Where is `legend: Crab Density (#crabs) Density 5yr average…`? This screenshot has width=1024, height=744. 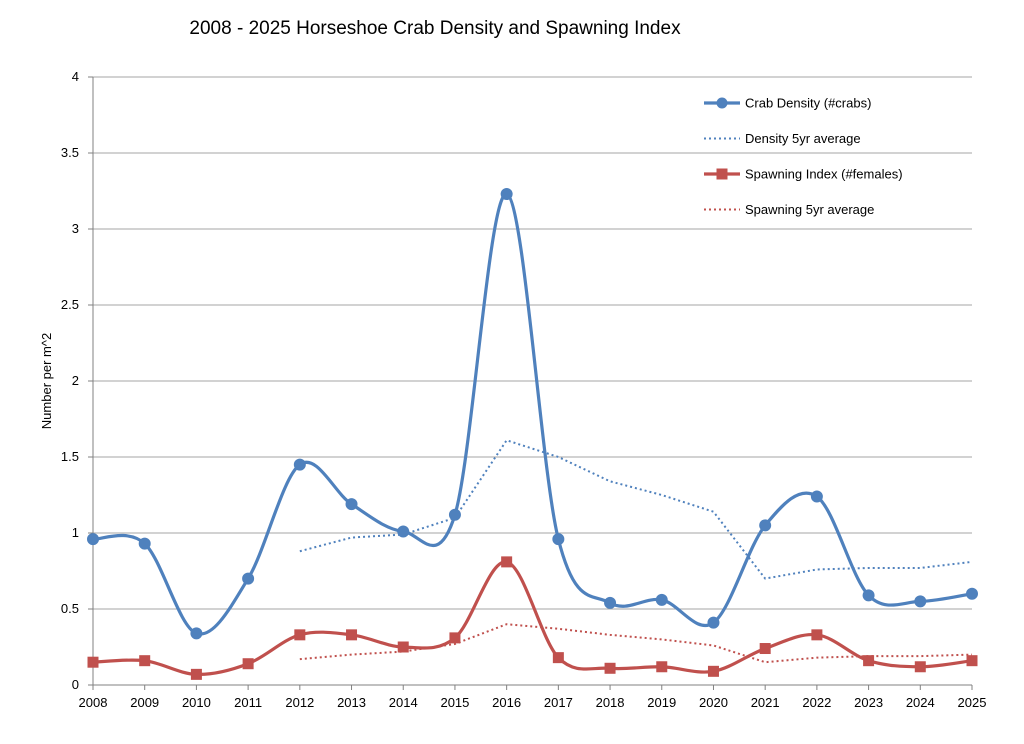 legend: Crab Density (#crabs) Density 5yr average… is located at coordinates (803, 156).